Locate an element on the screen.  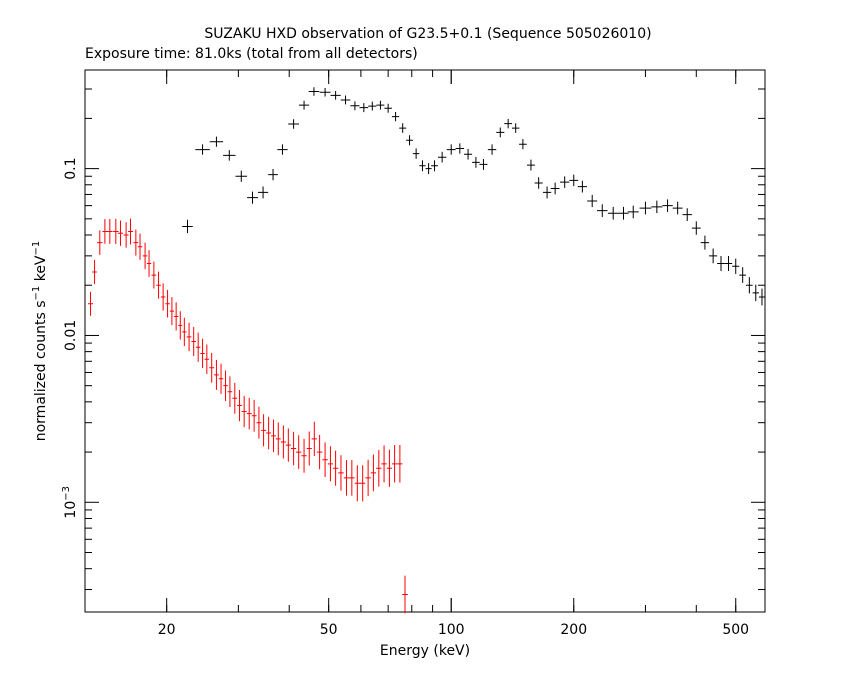
x-tick-label: 50 is located at coordinates (329, 630).